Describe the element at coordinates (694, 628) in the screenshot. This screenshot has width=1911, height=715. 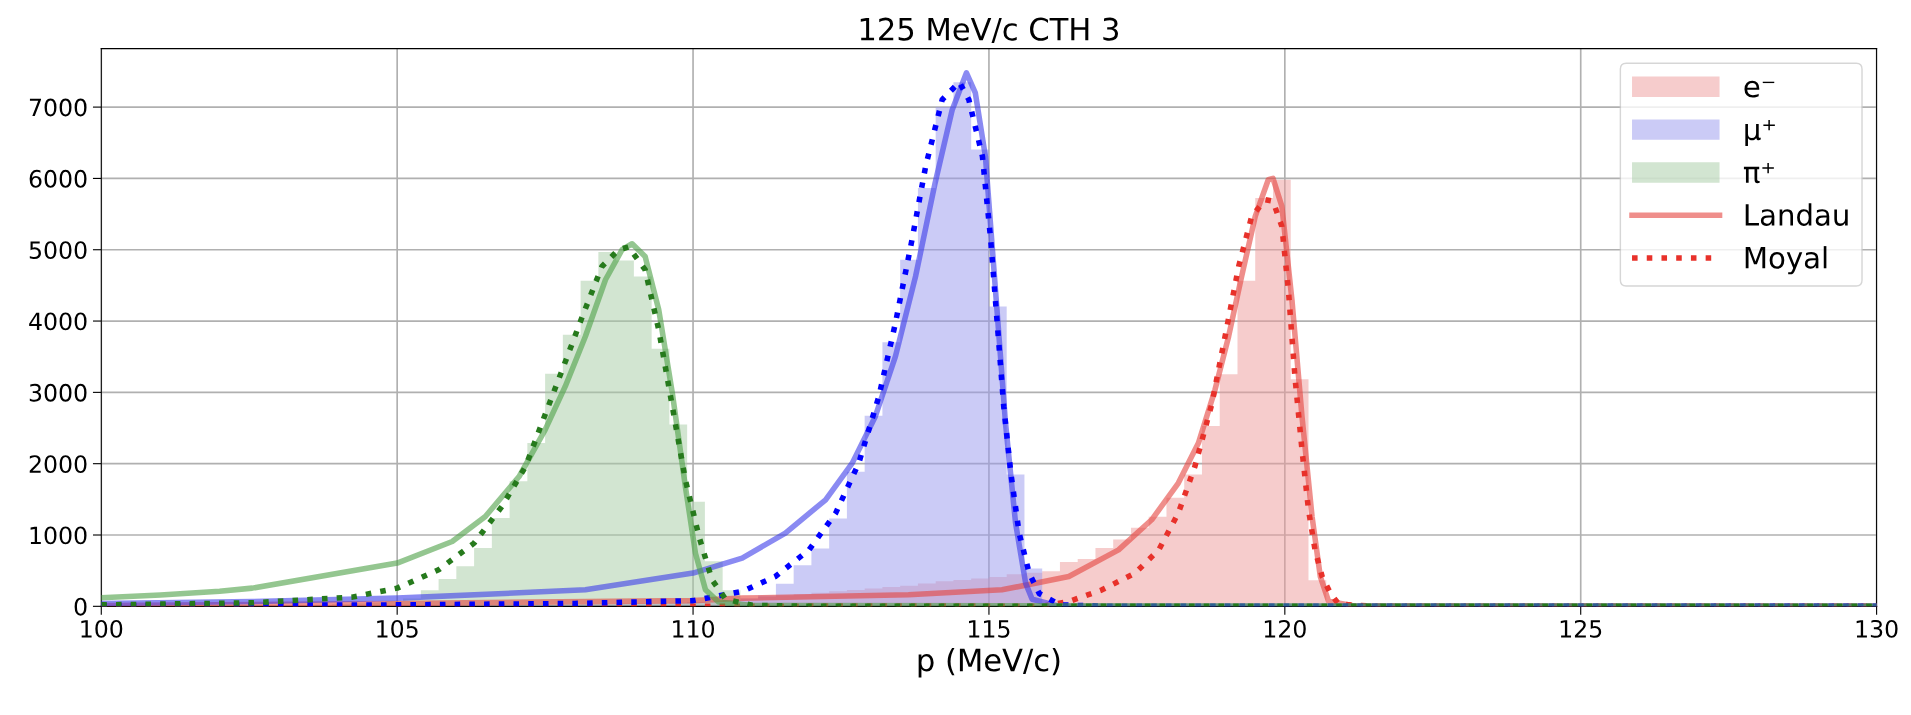
I see `x-tick-label: 110` at that location.